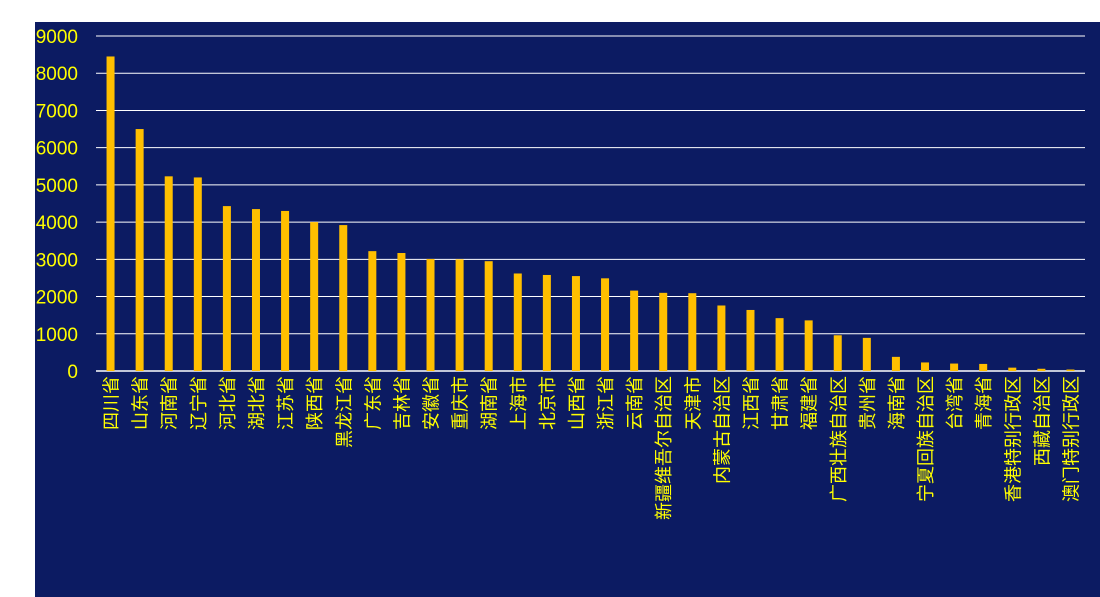 The height and width of the screenshot is (597, 1100). Describe the element at coordinates (57, 111) in the screenshot. I see `y-tick-label: 7000` at that location.